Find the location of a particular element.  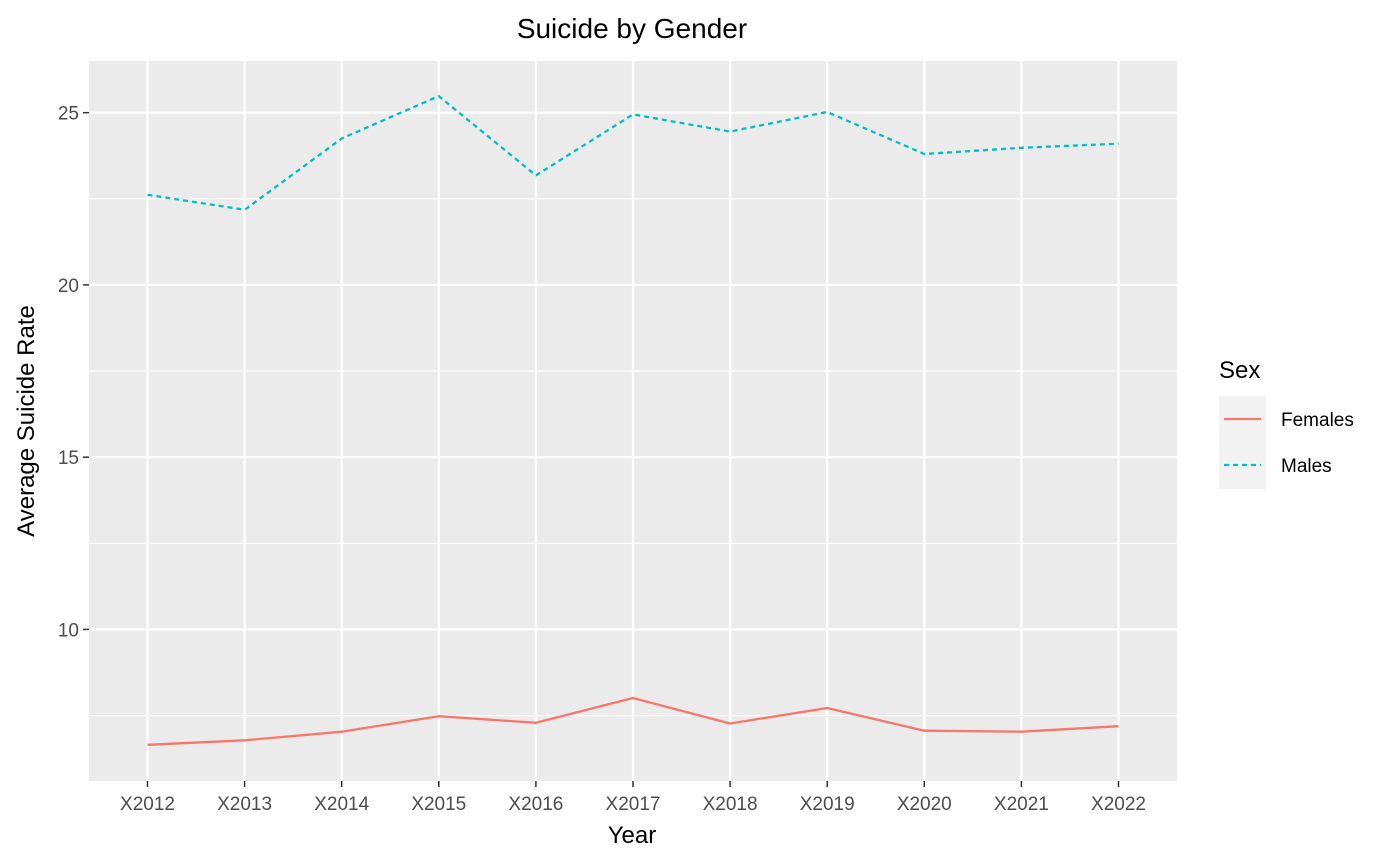

x-tick-label: X2021 is located at coordinates (1021, 804).